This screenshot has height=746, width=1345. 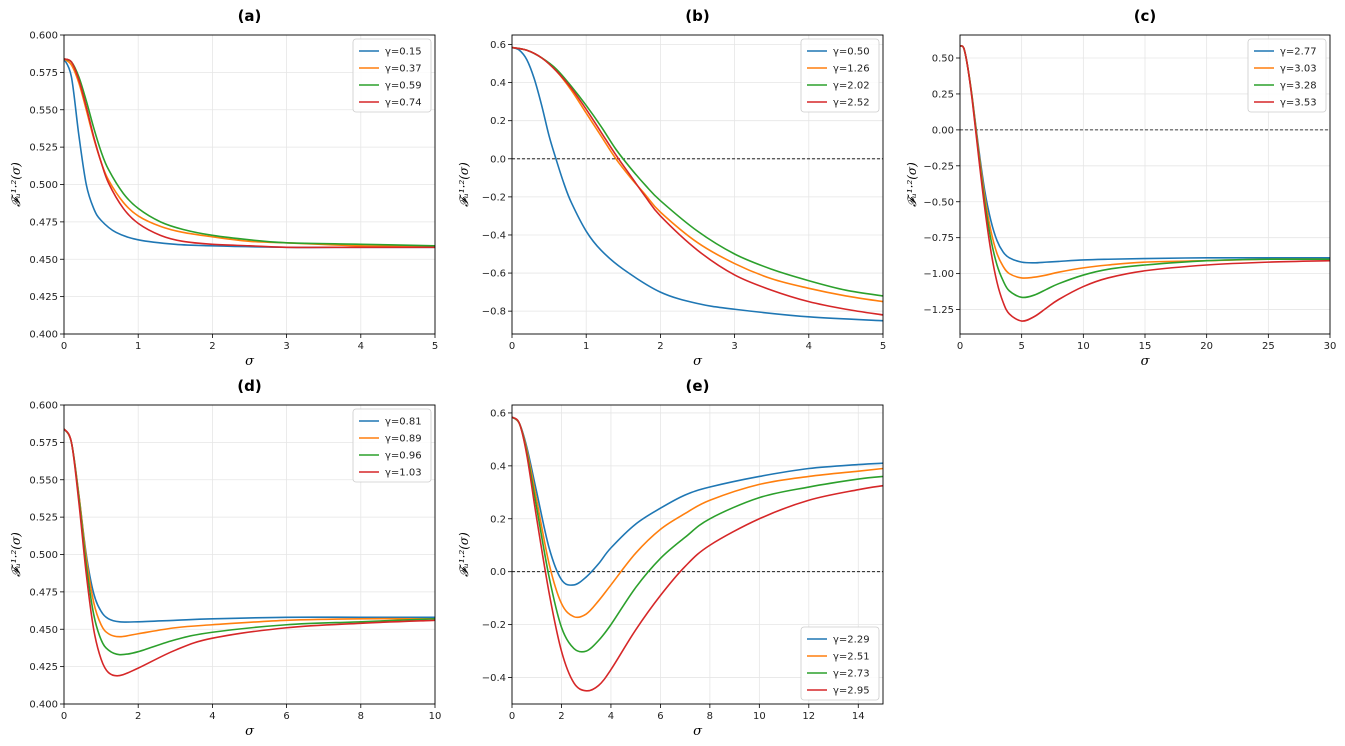 What do you see at coordinates (851, 86) in the screenshot?
I see `legend-label: γ=2.02` at bounding box center [851, 86].